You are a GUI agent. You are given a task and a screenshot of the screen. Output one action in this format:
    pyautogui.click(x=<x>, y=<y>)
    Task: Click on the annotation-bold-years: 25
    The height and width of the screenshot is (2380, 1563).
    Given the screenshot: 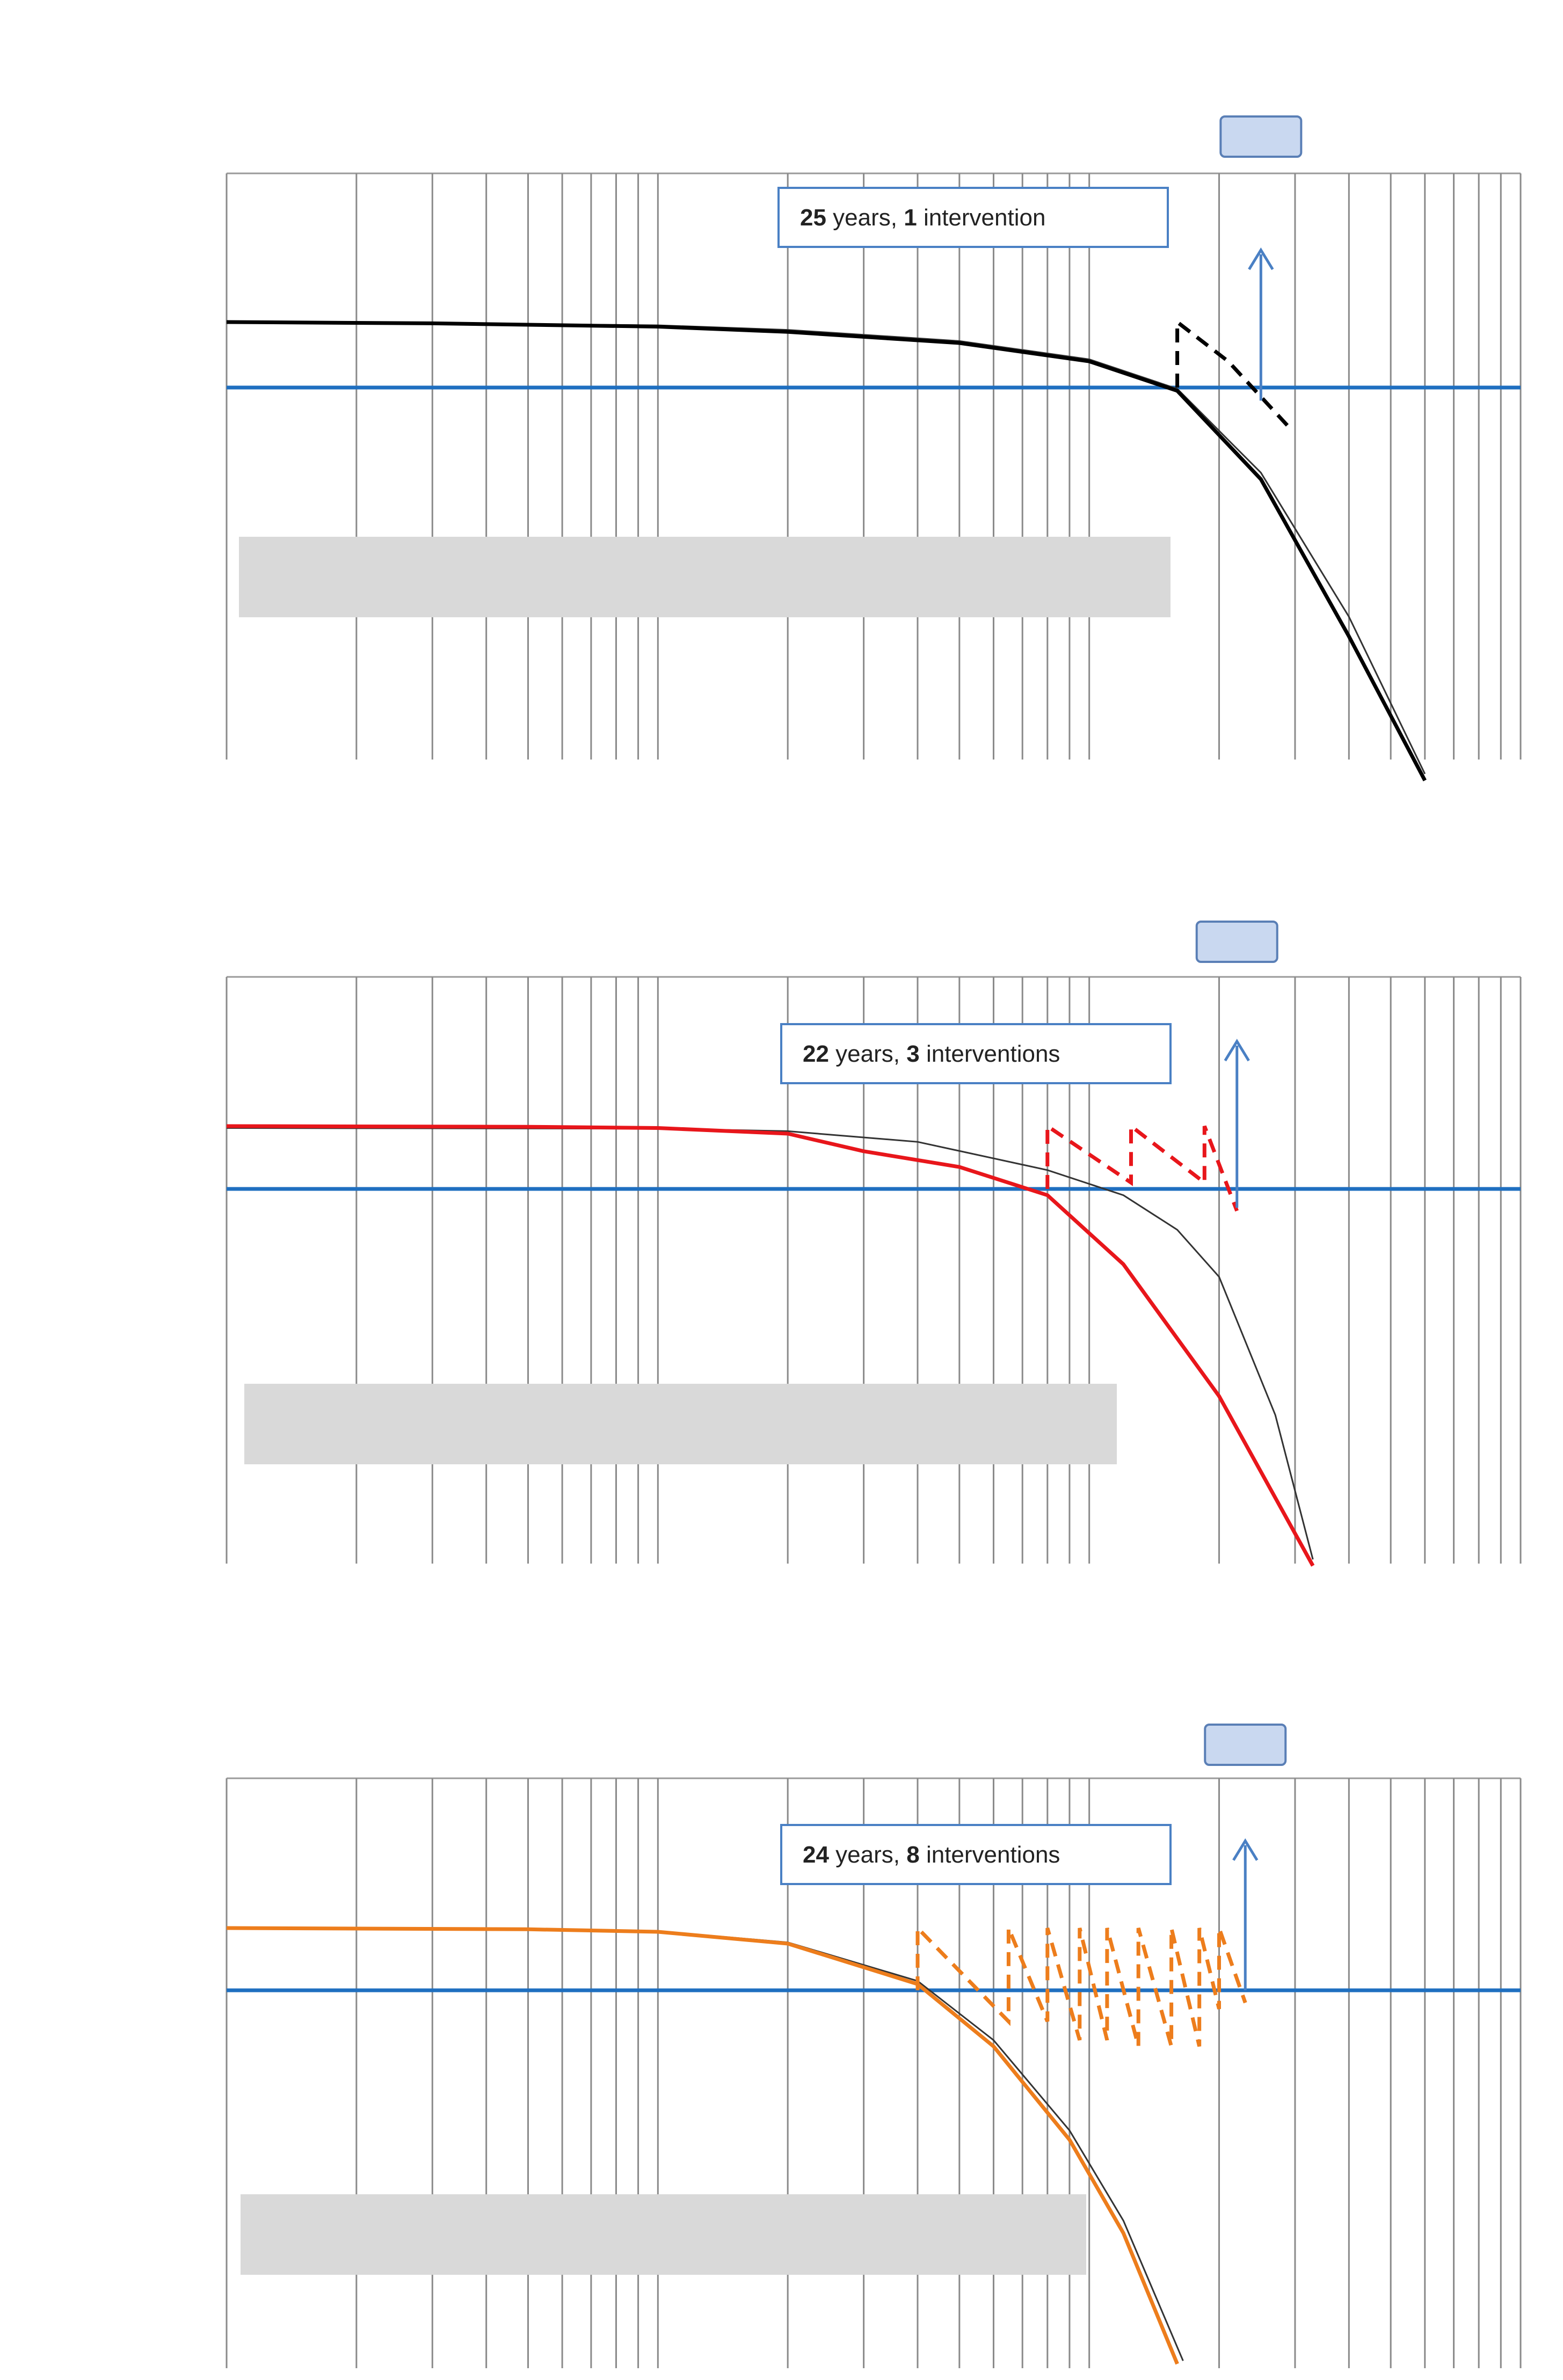 What is the action you would take?
    pyautogui.click(x=813, y=218)
    